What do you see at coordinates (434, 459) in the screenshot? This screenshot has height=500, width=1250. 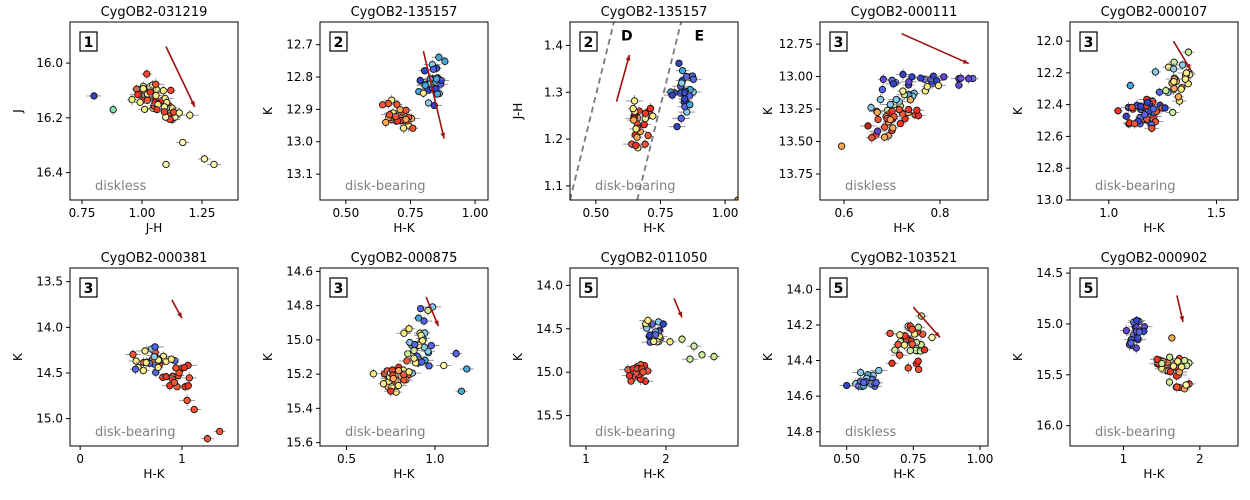 I see `x-tick-label: 1.0` at bounding box center [434, 459].